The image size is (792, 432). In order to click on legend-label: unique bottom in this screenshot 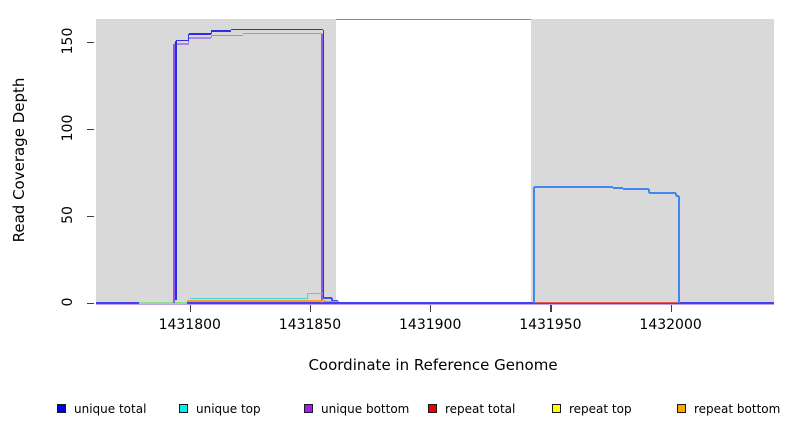, I will do `click(365, 409)`.